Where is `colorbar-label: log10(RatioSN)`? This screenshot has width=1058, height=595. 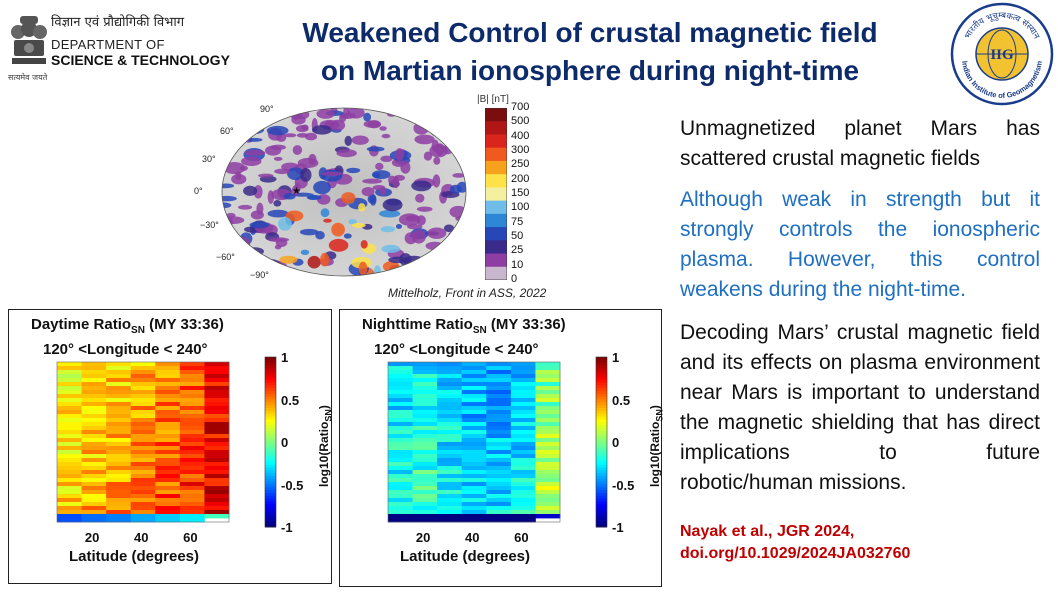
colorbar-label: log10(RatioSN) is located at coordinates (325, 446).